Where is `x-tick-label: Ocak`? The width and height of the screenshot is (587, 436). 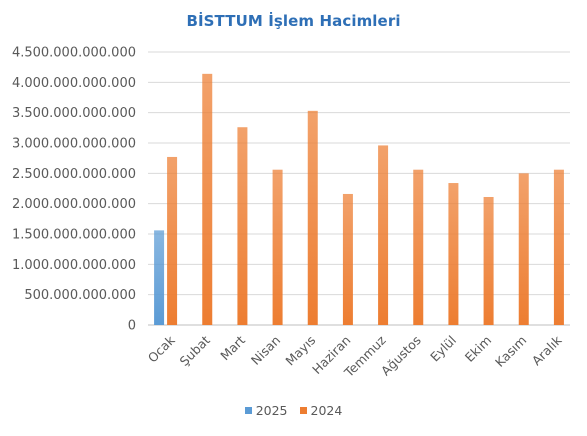 x-tick-label: Ocak is located at coordinates (161, 348).